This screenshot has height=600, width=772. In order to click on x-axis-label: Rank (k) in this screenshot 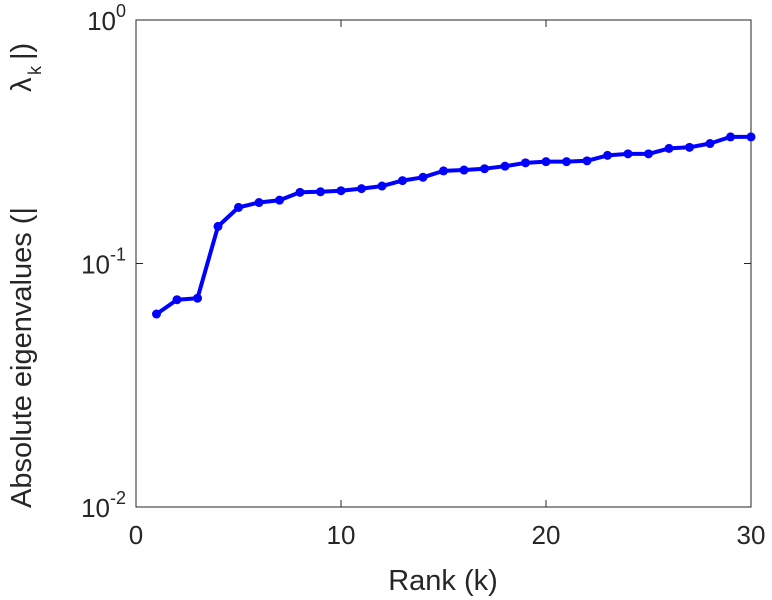, I will do `click(443, 581)`.